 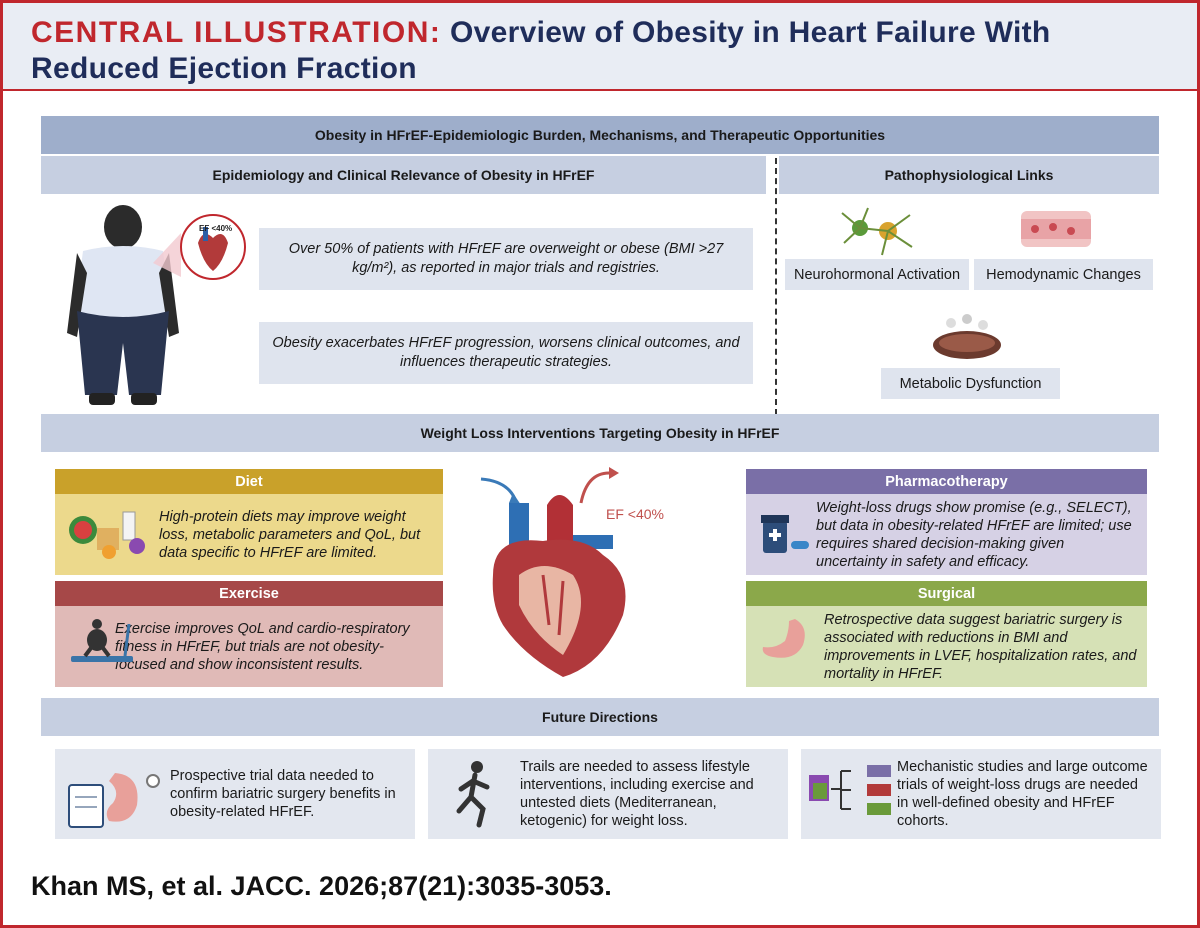 What do you see at coordinates (1063, 274) in the screenshot?
I see `link-label: Hemodynamic Changes` at bounding box center [1063, 274].